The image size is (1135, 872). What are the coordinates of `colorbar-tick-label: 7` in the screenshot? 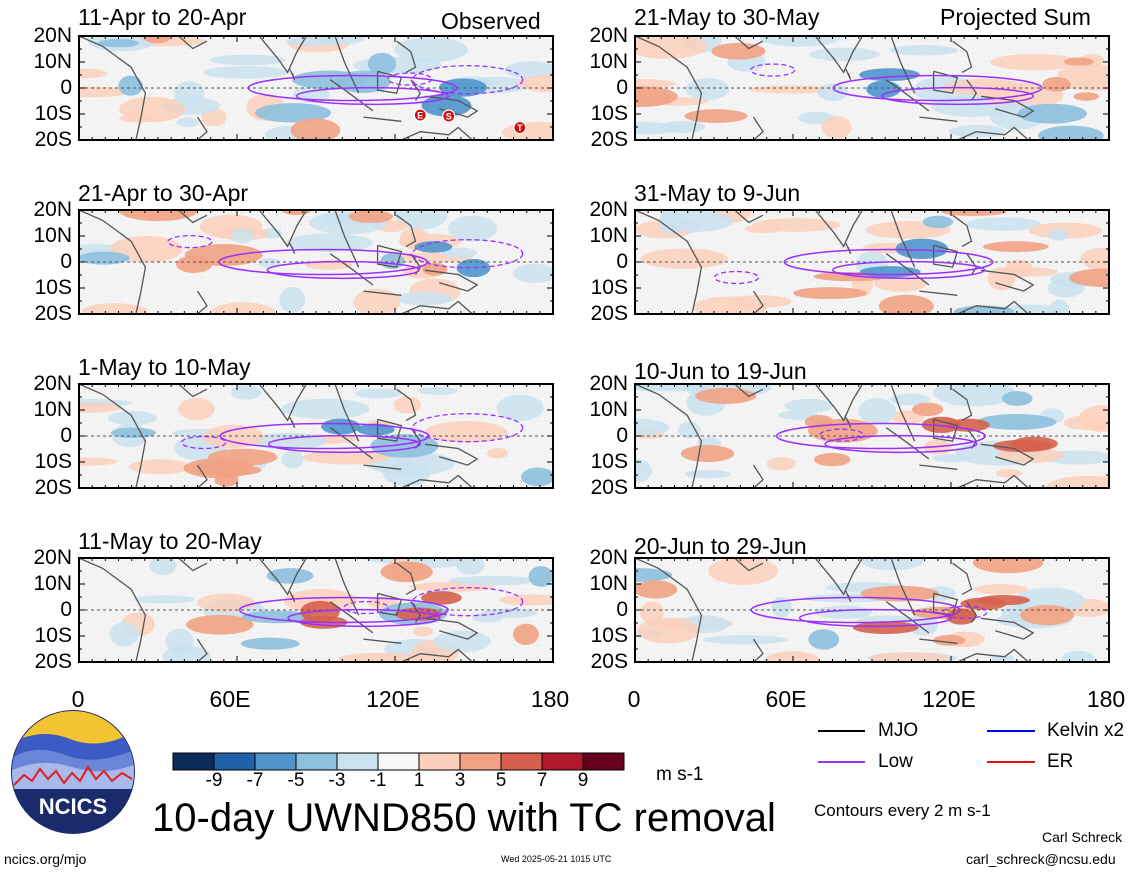 It's located at (542, 780).